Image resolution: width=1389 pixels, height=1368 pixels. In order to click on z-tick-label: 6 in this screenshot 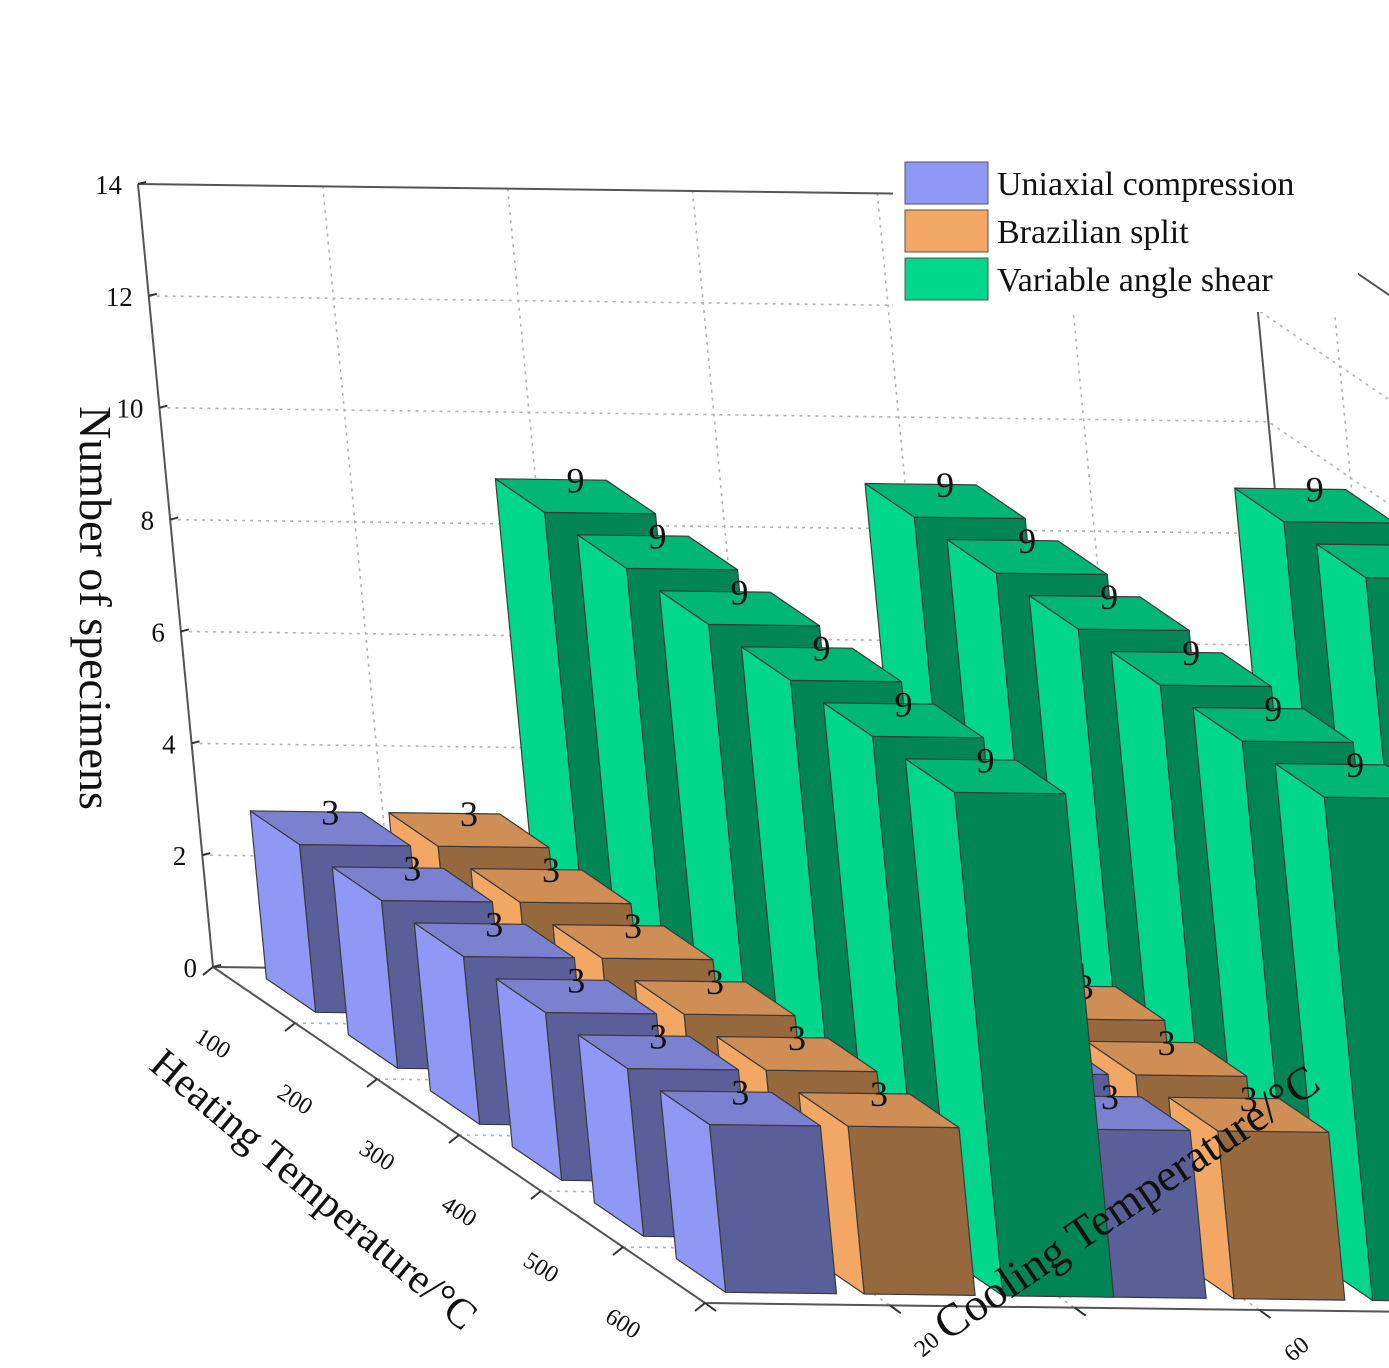, I will do `click(158, 632)`.